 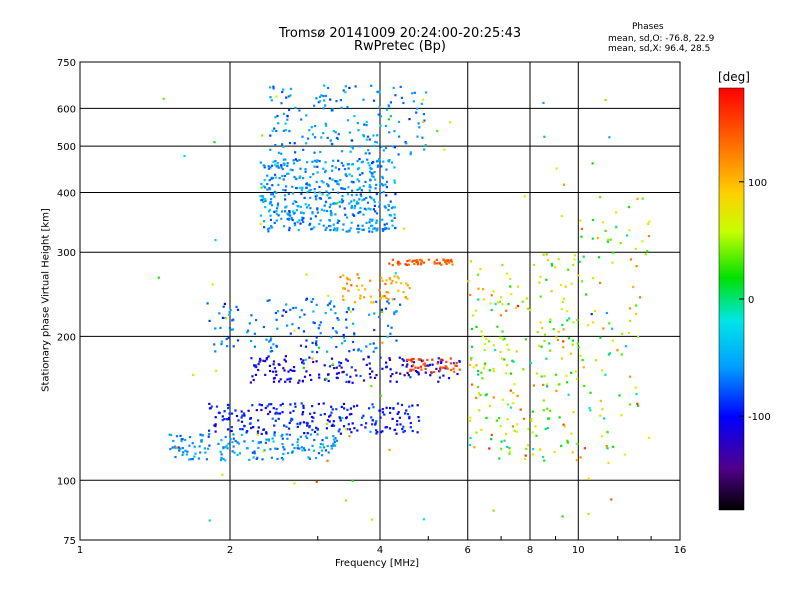 I want to click on x-tick-label-1: 1, so click(x=80, y=550).